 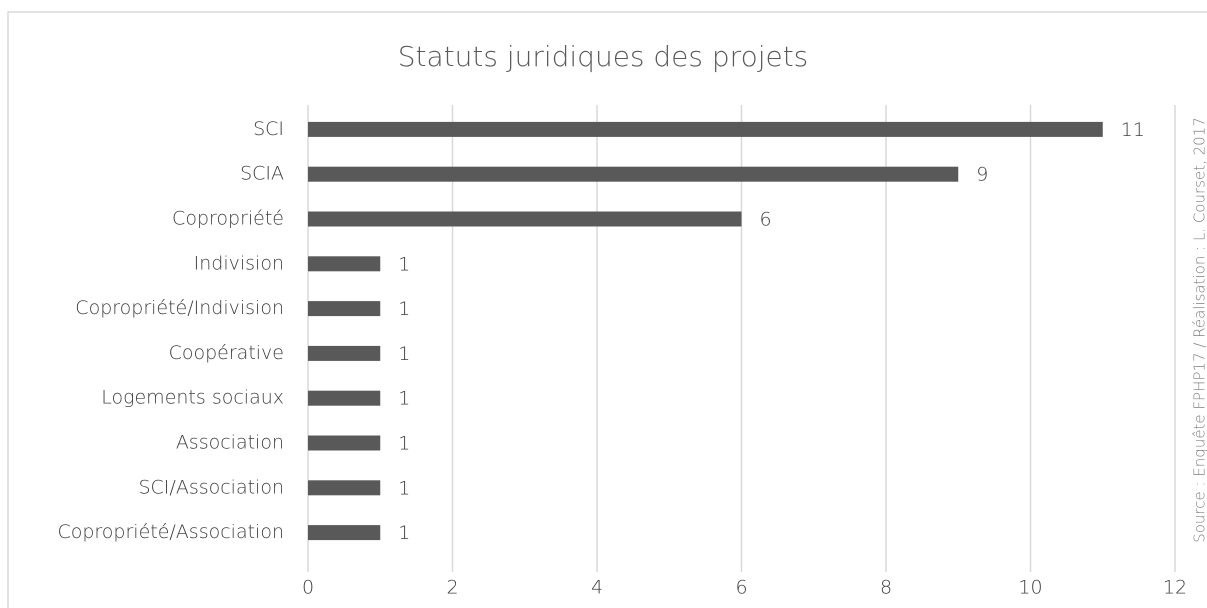 I want to click on y-tick-label: Coopérative, so click(x=226, y=353).